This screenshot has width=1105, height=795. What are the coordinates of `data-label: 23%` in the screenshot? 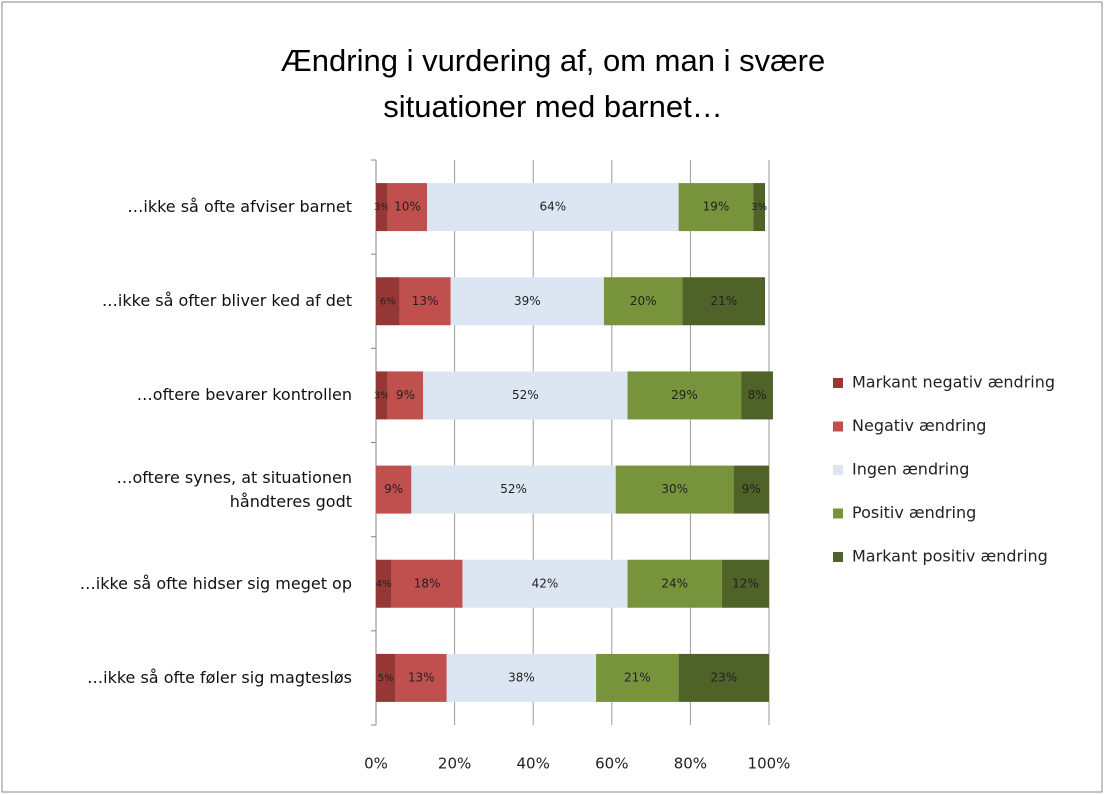 It's located at (723, 677).